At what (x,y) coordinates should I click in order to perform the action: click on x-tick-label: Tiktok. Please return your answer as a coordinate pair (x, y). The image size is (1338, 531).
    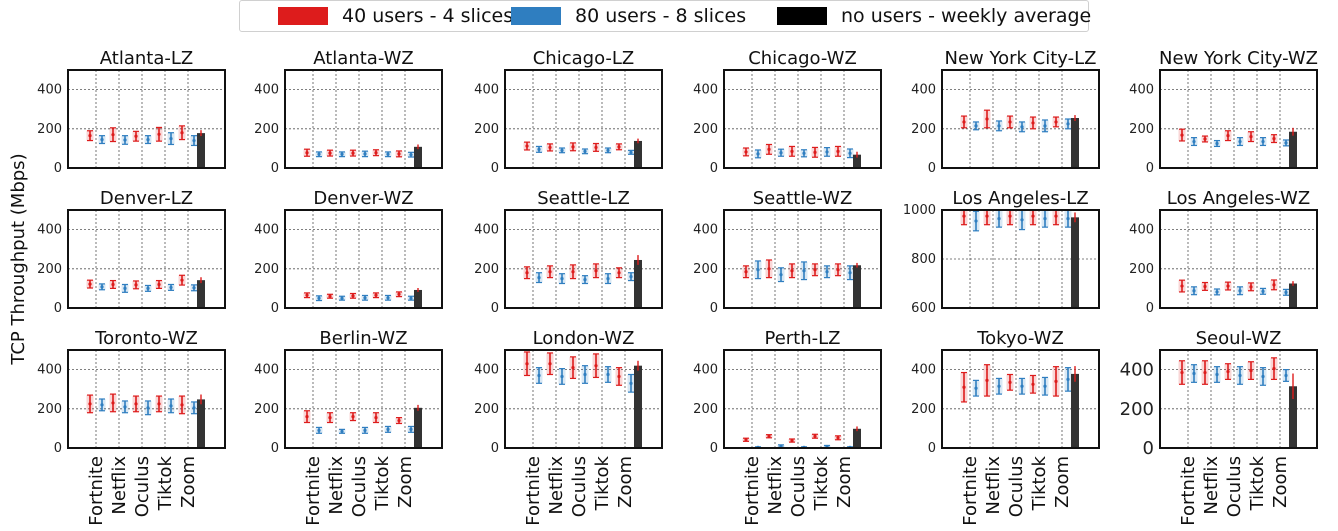
    Looking at the image, I should click on (821, 483).